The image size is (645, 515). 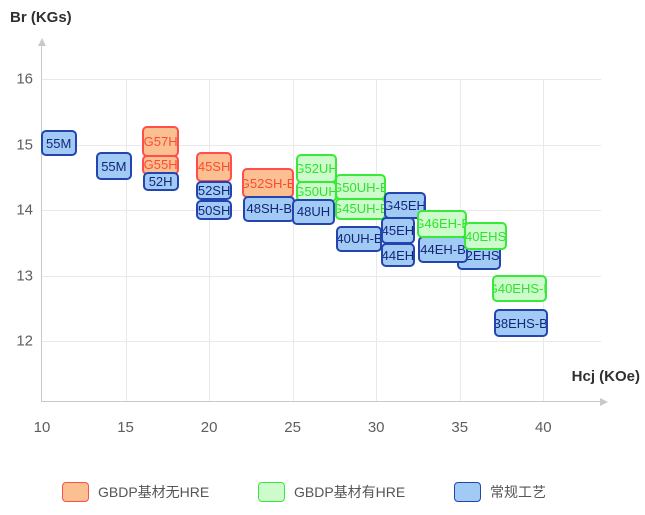 I want to click on grade-box-38ehs-b: 38EHS-B, so click(x=520, y=323).